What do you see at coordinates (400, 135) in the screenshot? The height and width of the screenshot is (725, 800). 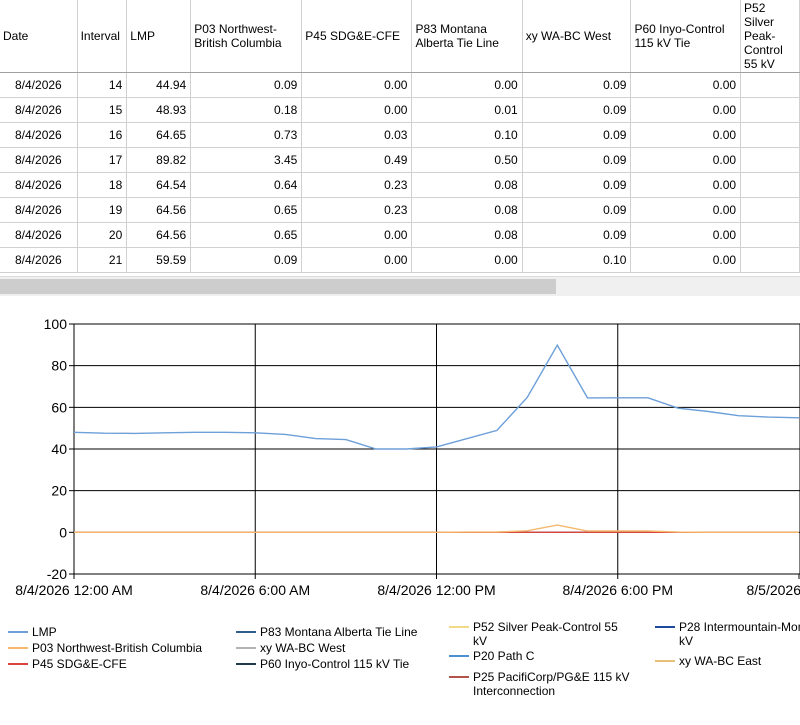 I see `table-row: 8/4/2026 16 64.65 0.73 0.03 0.10 0.09 0.00` at bounding box center [400, 135].